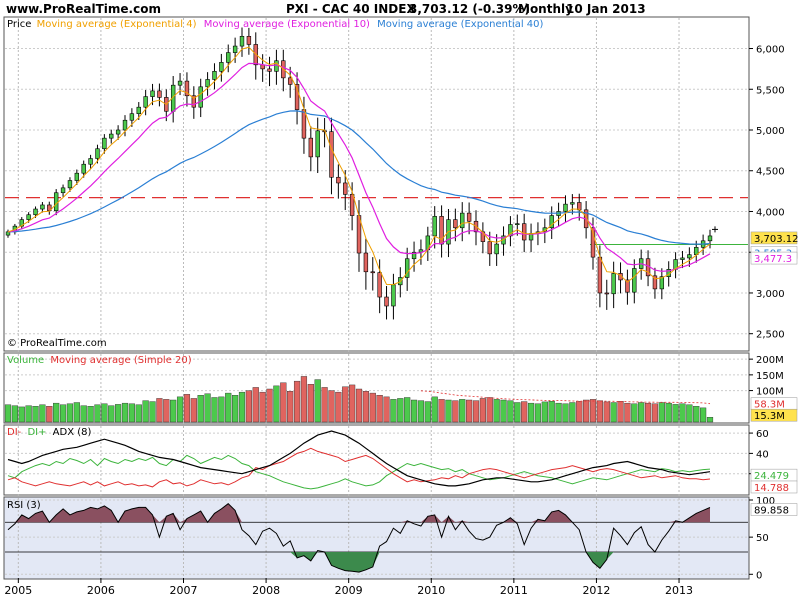 The width and height of the screenshot is (800, 604). What do you see at coordinates (545, 9) in the screenshot?
I see `period-label: Monthly` at bounding box center [545, 9].